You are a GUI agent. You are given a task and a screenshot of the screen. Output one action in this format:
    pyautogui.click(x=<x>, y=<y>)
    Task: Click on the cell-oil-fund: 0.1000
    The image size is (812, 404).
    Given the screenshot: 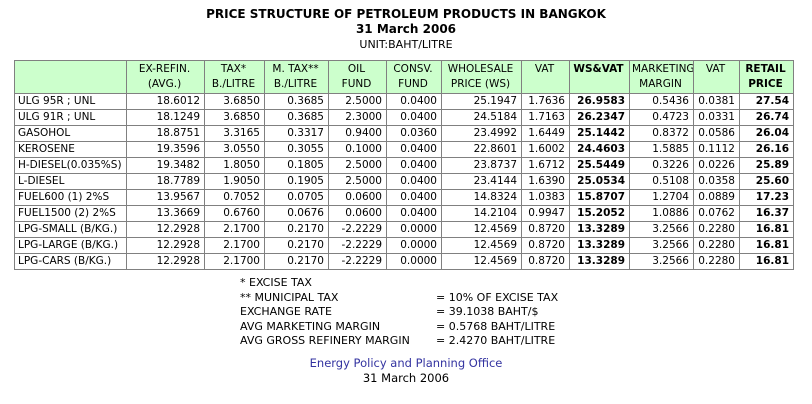 What is the action you would take?
    pyautogui.click(x=357, y=149)
    